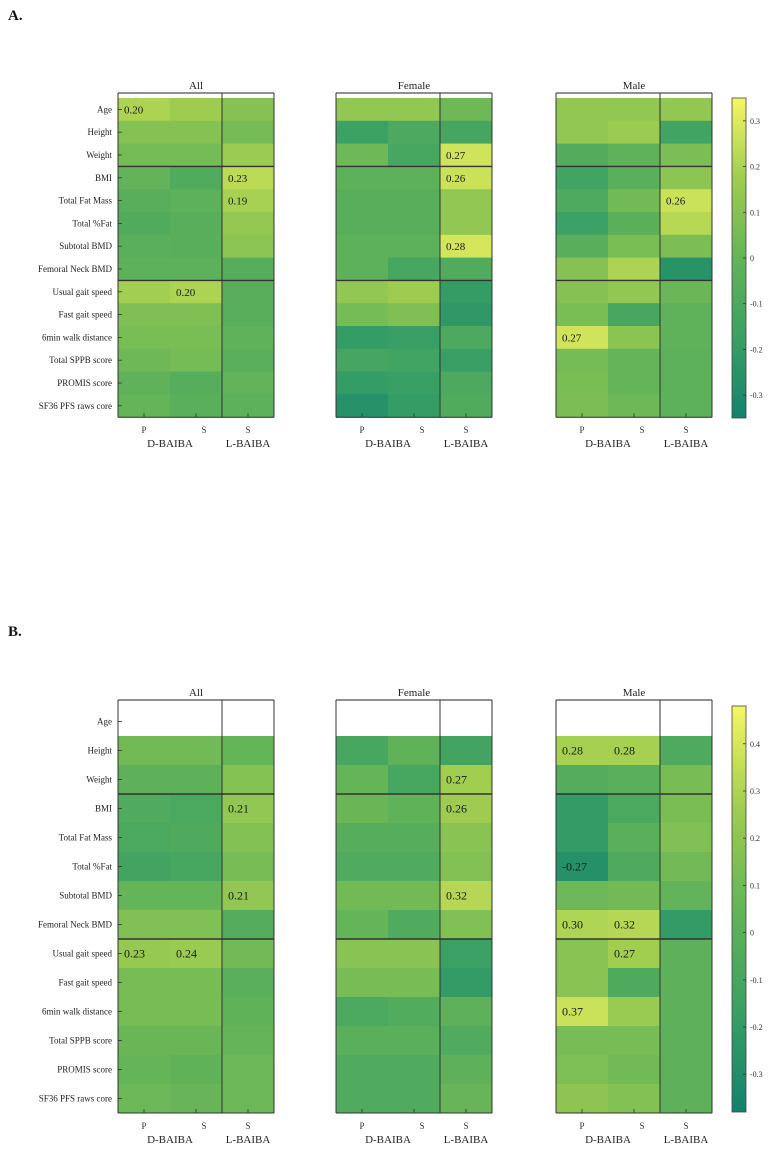 This screenshot has height=1163, width=774. Describe the element at coordinates (456, 809) in the screenshot. I see `value-label: 0.26` at that location.